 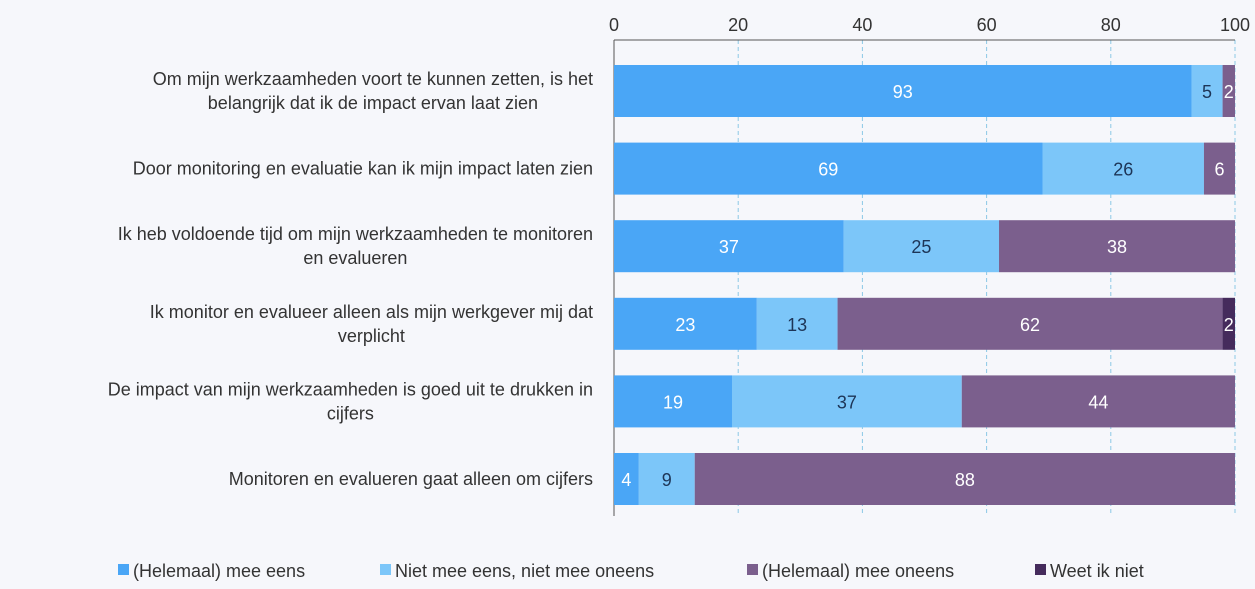 I want to click on data-label: 44, so click(x=1098, y=402).